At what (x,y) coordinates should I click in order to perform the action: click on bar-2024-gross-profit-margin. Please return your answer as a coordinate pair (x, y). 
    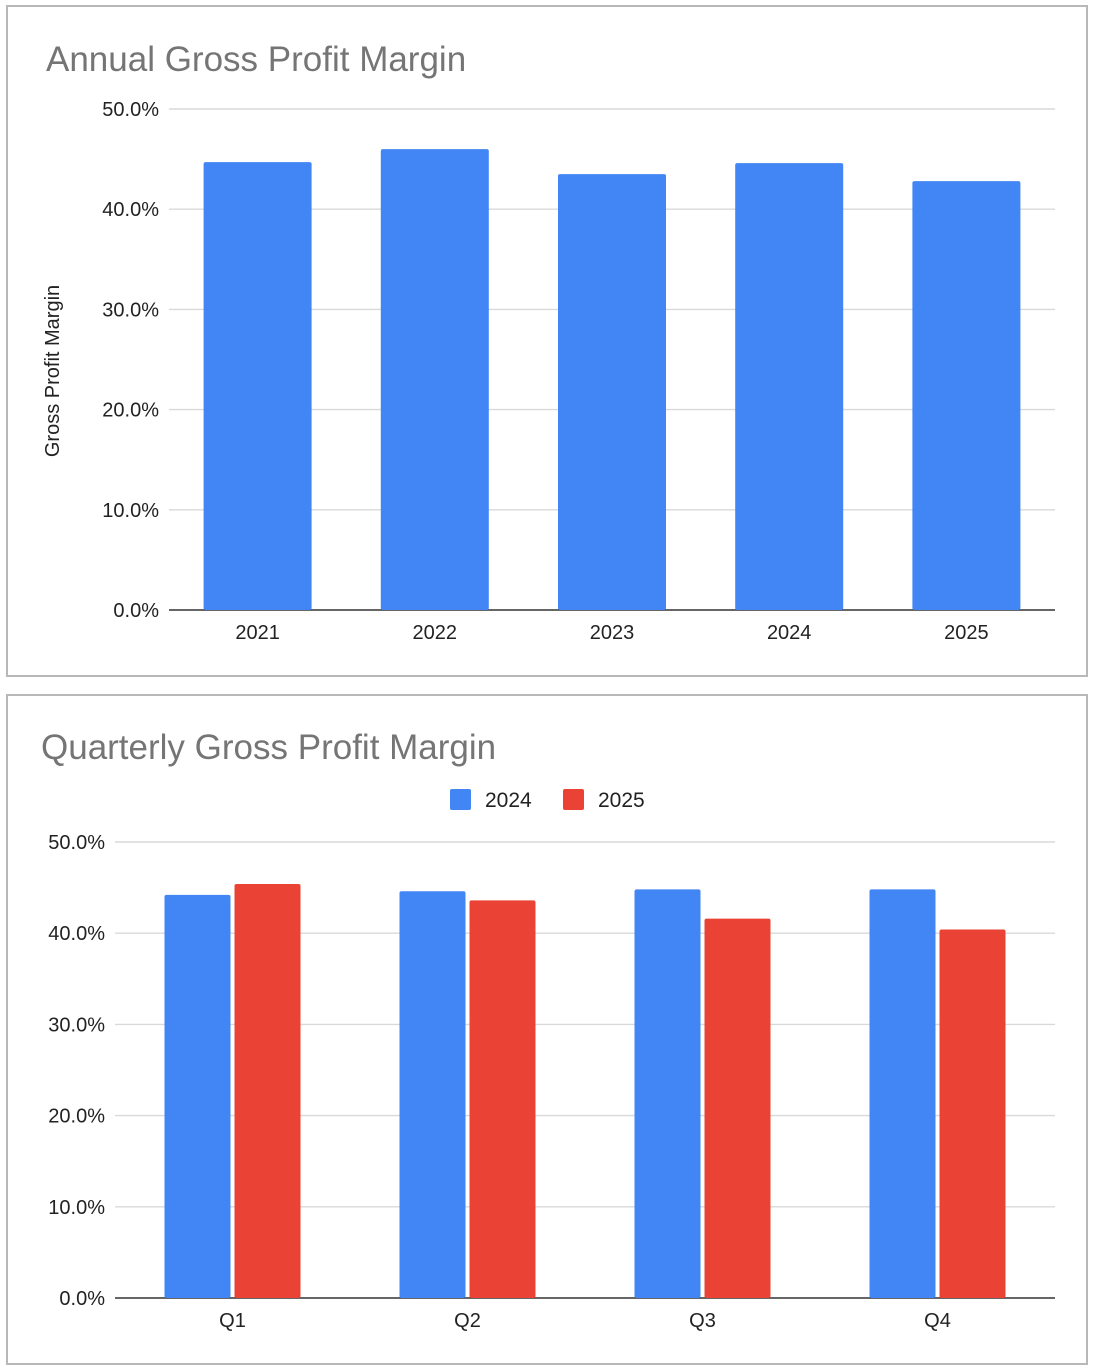
    Looking at the image, I should click on (789, 386).